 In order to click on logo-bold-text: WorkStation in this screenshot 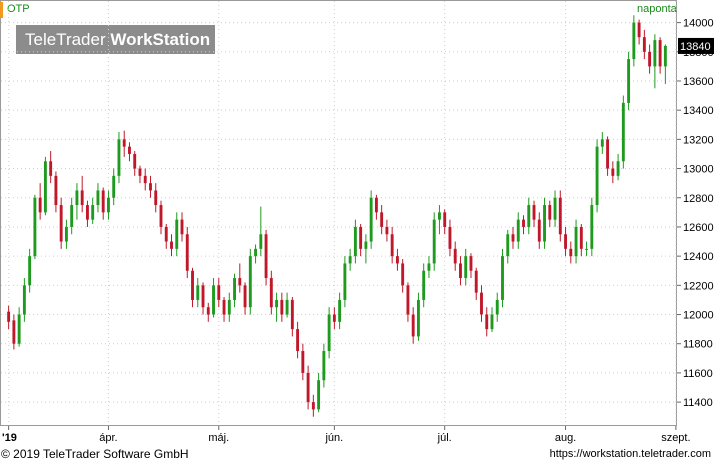, I will do `click(160, 39)`.